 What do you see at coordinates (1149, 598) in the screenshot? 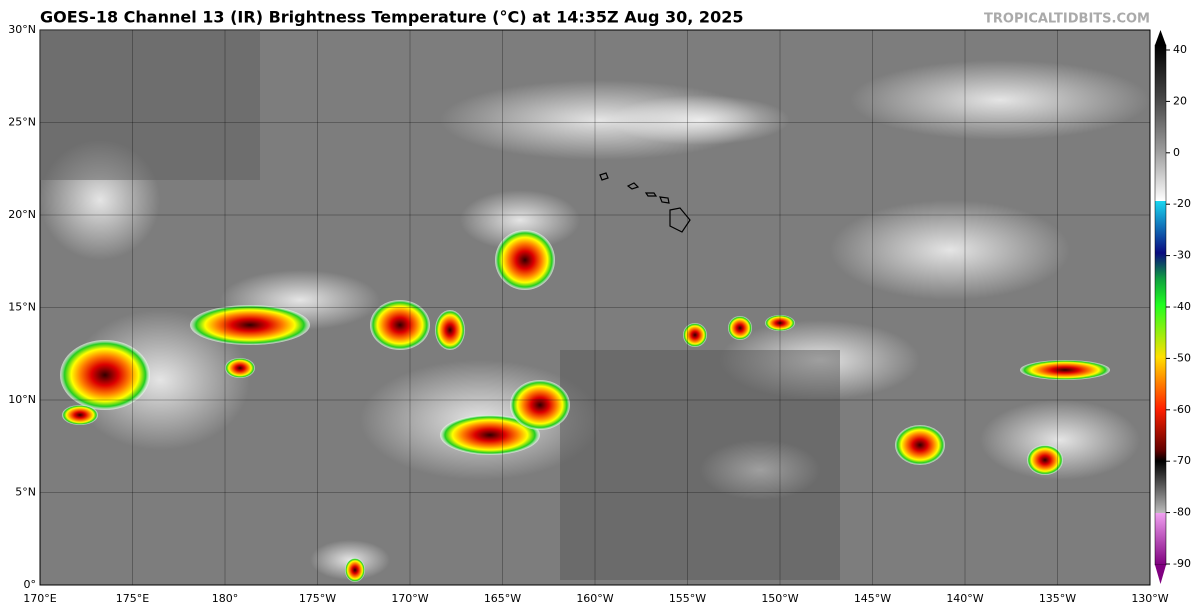
I see `lon-label: 130°W` at bounding box center [1149, 598].